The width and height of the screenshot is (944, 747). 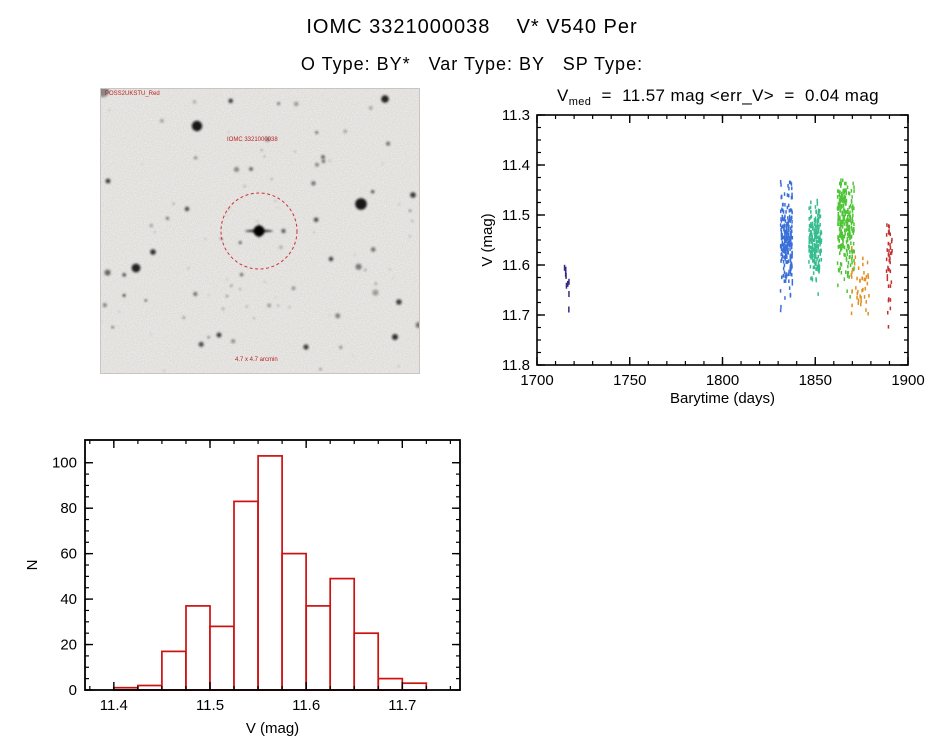 What do you see at coordinates (472, 27) in the screenshot?
I see `page-title: IOMC 3321000038 V* V540 Per` at bounding box center [472, 27].